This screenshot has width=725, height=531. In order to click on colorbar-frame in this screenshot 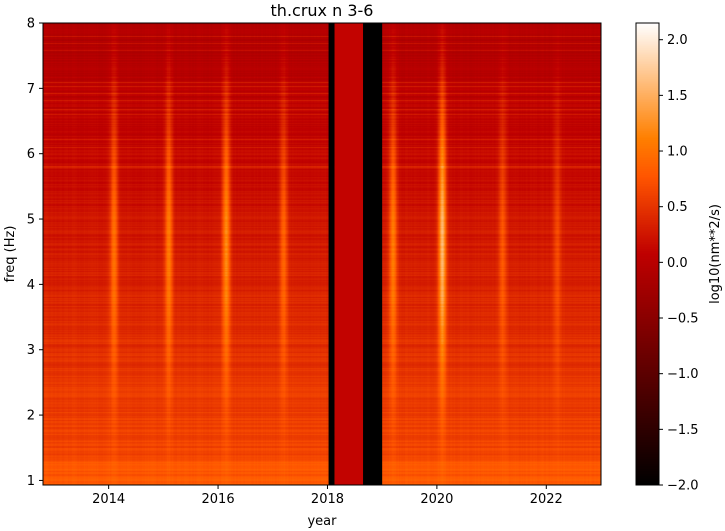, I will do `click(647, 254)`.